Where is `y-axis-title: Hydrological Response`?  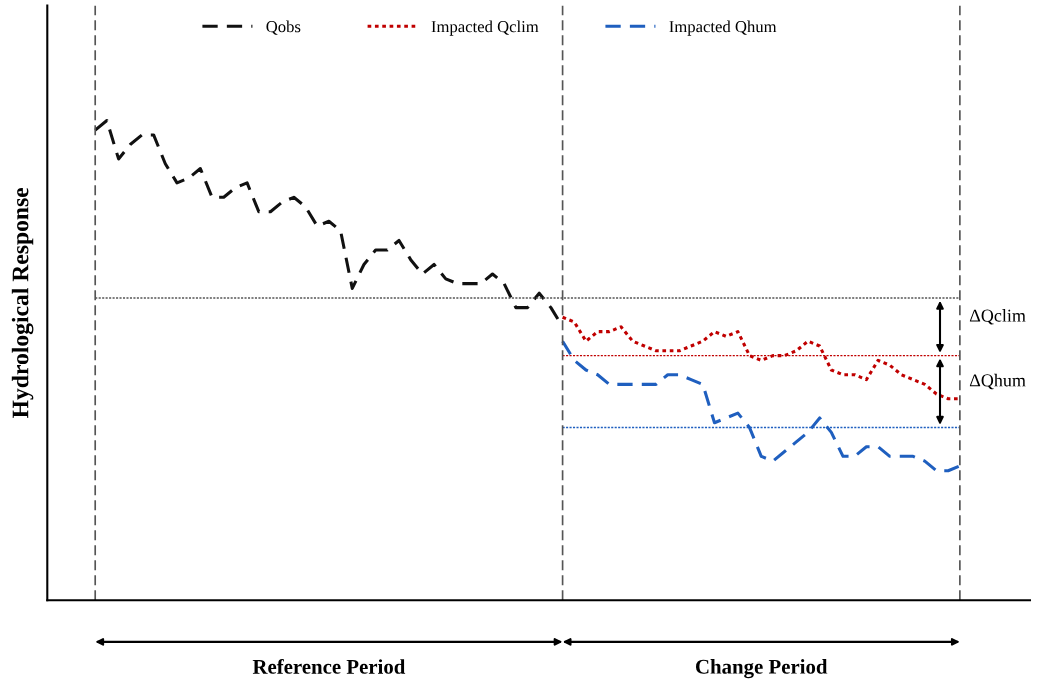
y-axis-title: Hydrological Response is located at coordinates (22, 302).